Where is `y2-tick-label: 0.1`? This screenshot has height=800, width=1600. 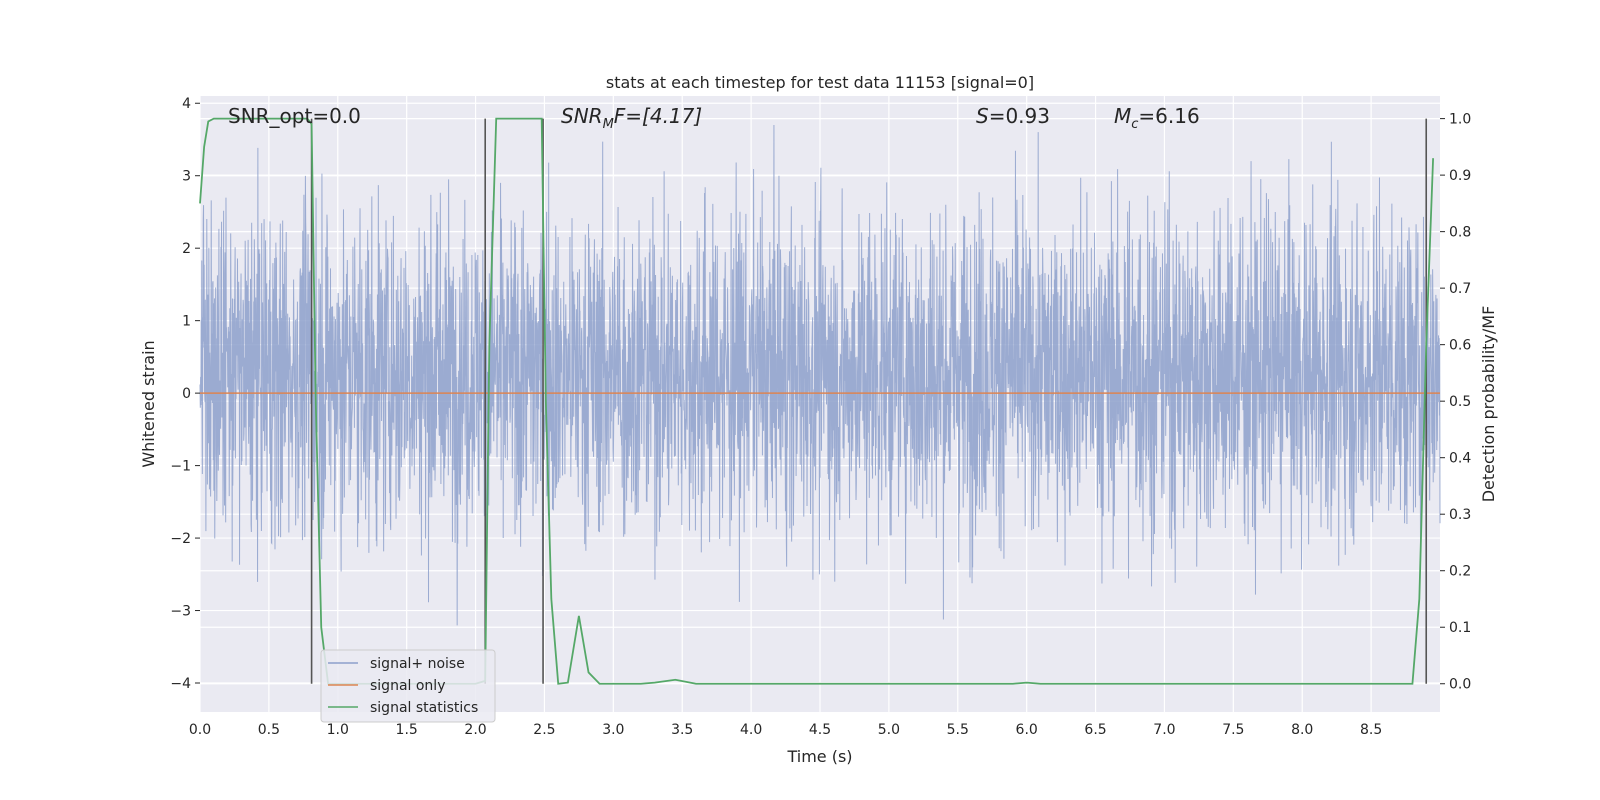 y2-tick-label: 0.1 is located at coordinates (1460, 628).